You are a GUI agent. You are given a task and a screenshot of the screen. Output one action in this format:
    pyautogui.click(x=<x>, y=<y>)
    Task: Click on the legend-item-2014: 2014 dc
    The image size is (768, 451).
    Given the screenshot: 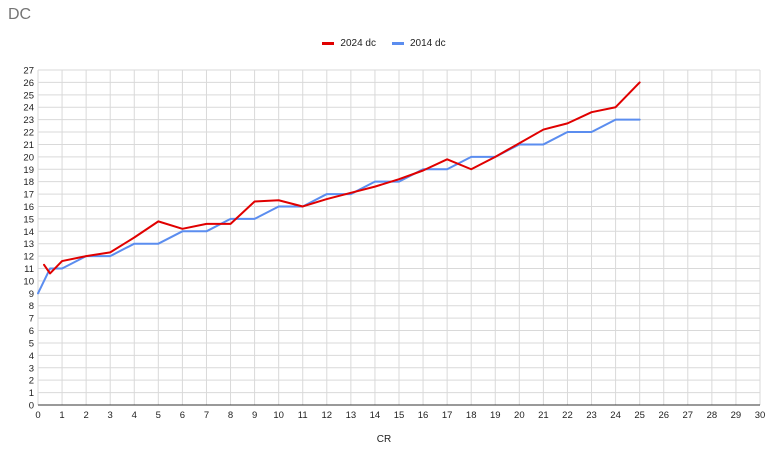 What is the action you would take?
    pyautogui.click(x=419, y=43)
    